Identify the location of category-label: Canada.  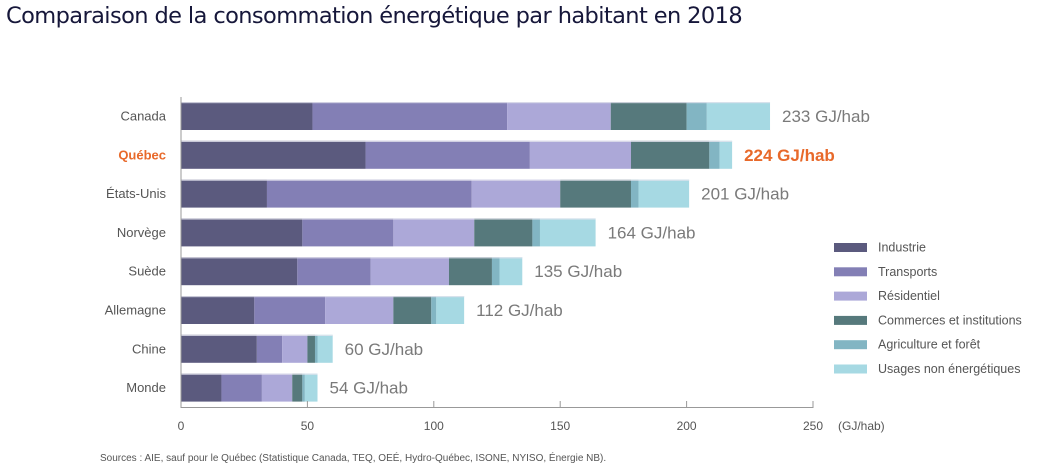
(143, 116).